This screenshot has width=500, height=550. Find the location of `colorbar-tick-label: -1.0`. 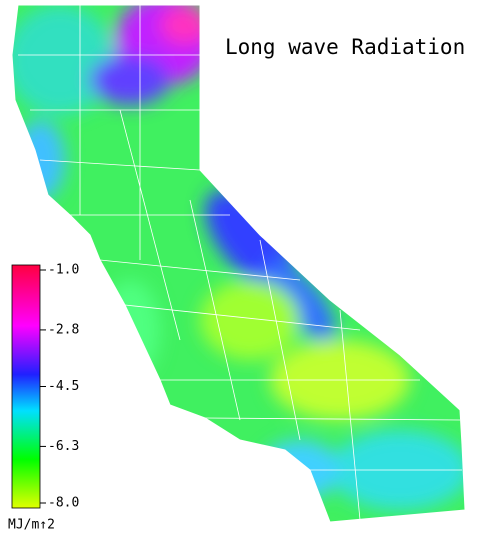

colorbar-tick-label: -1.0 is located at coordinates (63, 270).